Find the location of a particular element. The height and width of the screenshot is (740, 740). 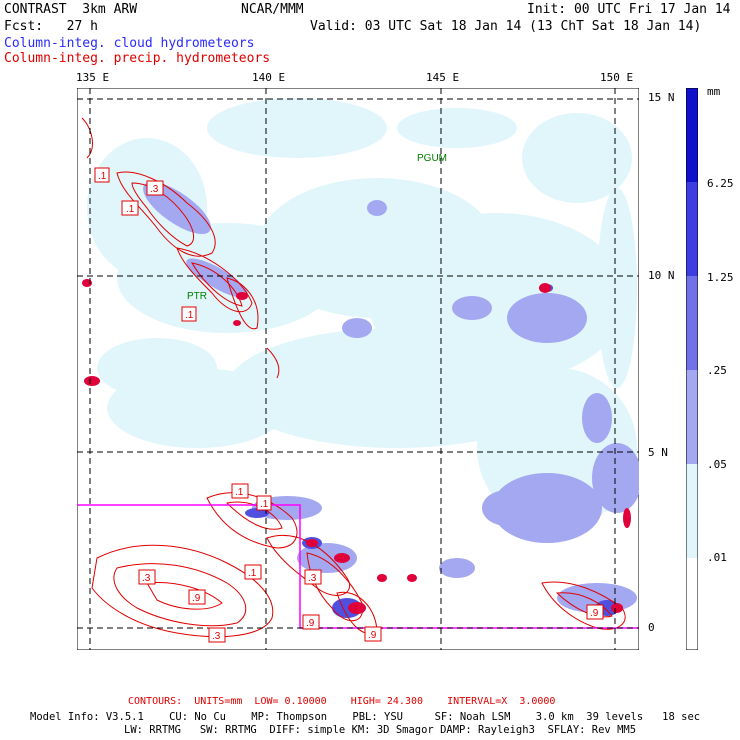

init-time: Init: 00 UTC Fri 17 Jan 14 is located at coordinates (629, 9).